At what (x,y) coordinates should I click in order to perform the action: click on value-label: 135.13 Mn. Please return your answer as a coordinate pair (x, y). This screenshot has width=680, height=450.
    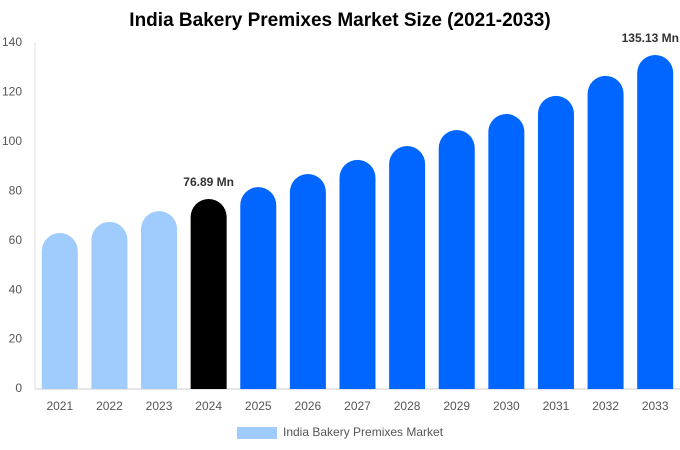
    Looking at the image, I should click on (650, 38).